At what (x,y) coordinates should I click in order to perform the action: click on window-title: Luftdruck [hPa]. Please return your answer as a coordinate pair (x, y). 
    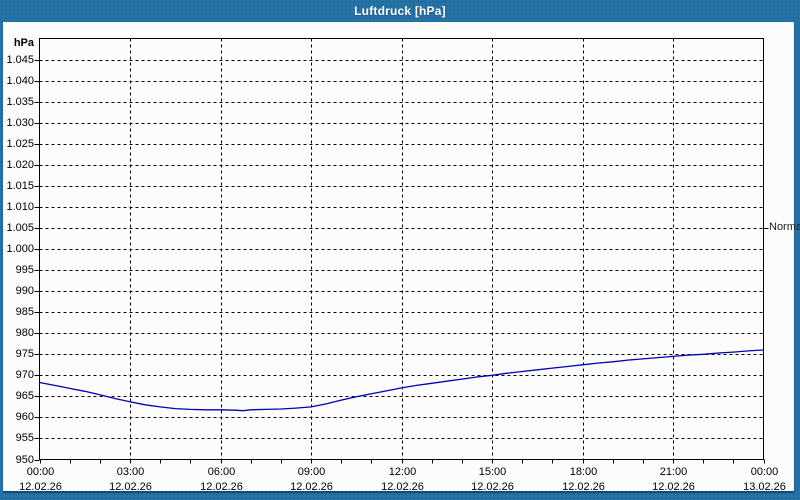
    Looking at the image, I should click on (400, 11).